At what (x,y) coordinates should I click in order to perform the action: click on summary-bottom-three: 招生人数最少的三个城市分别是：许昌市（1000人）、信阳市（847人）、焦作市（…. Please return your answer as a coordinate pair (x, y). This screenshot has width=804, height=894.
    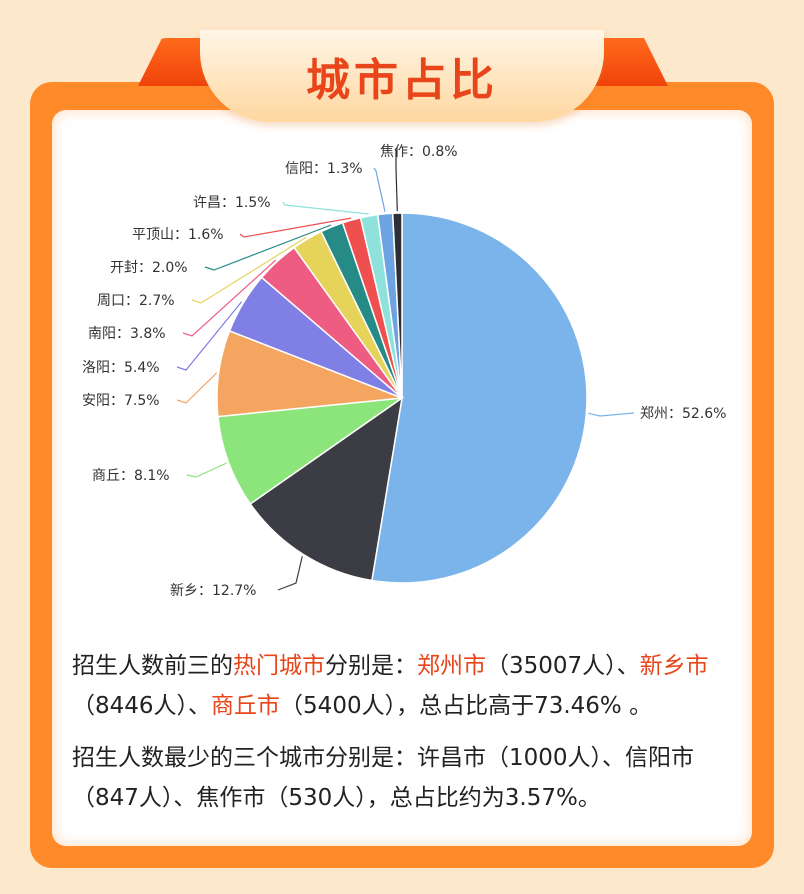
    Looking at the image, I should click on (383, 778).